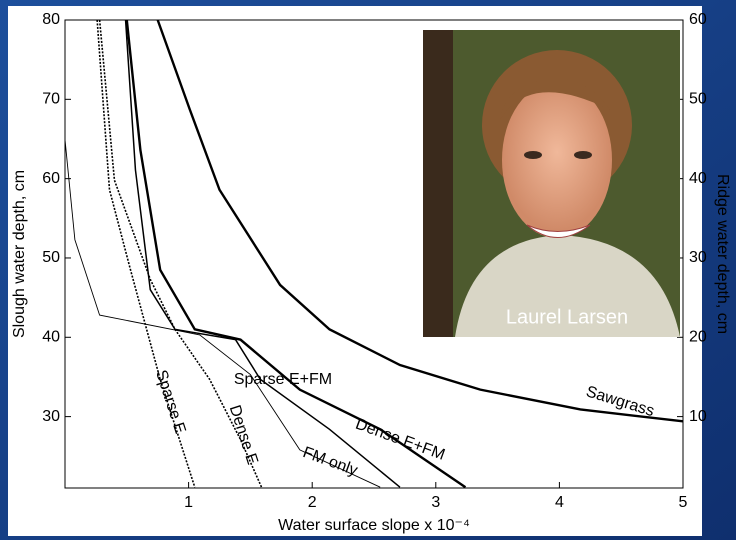 This screenshot has width=736, height=545. What do you see at coordinates (683, 502) in the screenshot?
I see `x-tick-label: 5` at bounding box center [683, 502].